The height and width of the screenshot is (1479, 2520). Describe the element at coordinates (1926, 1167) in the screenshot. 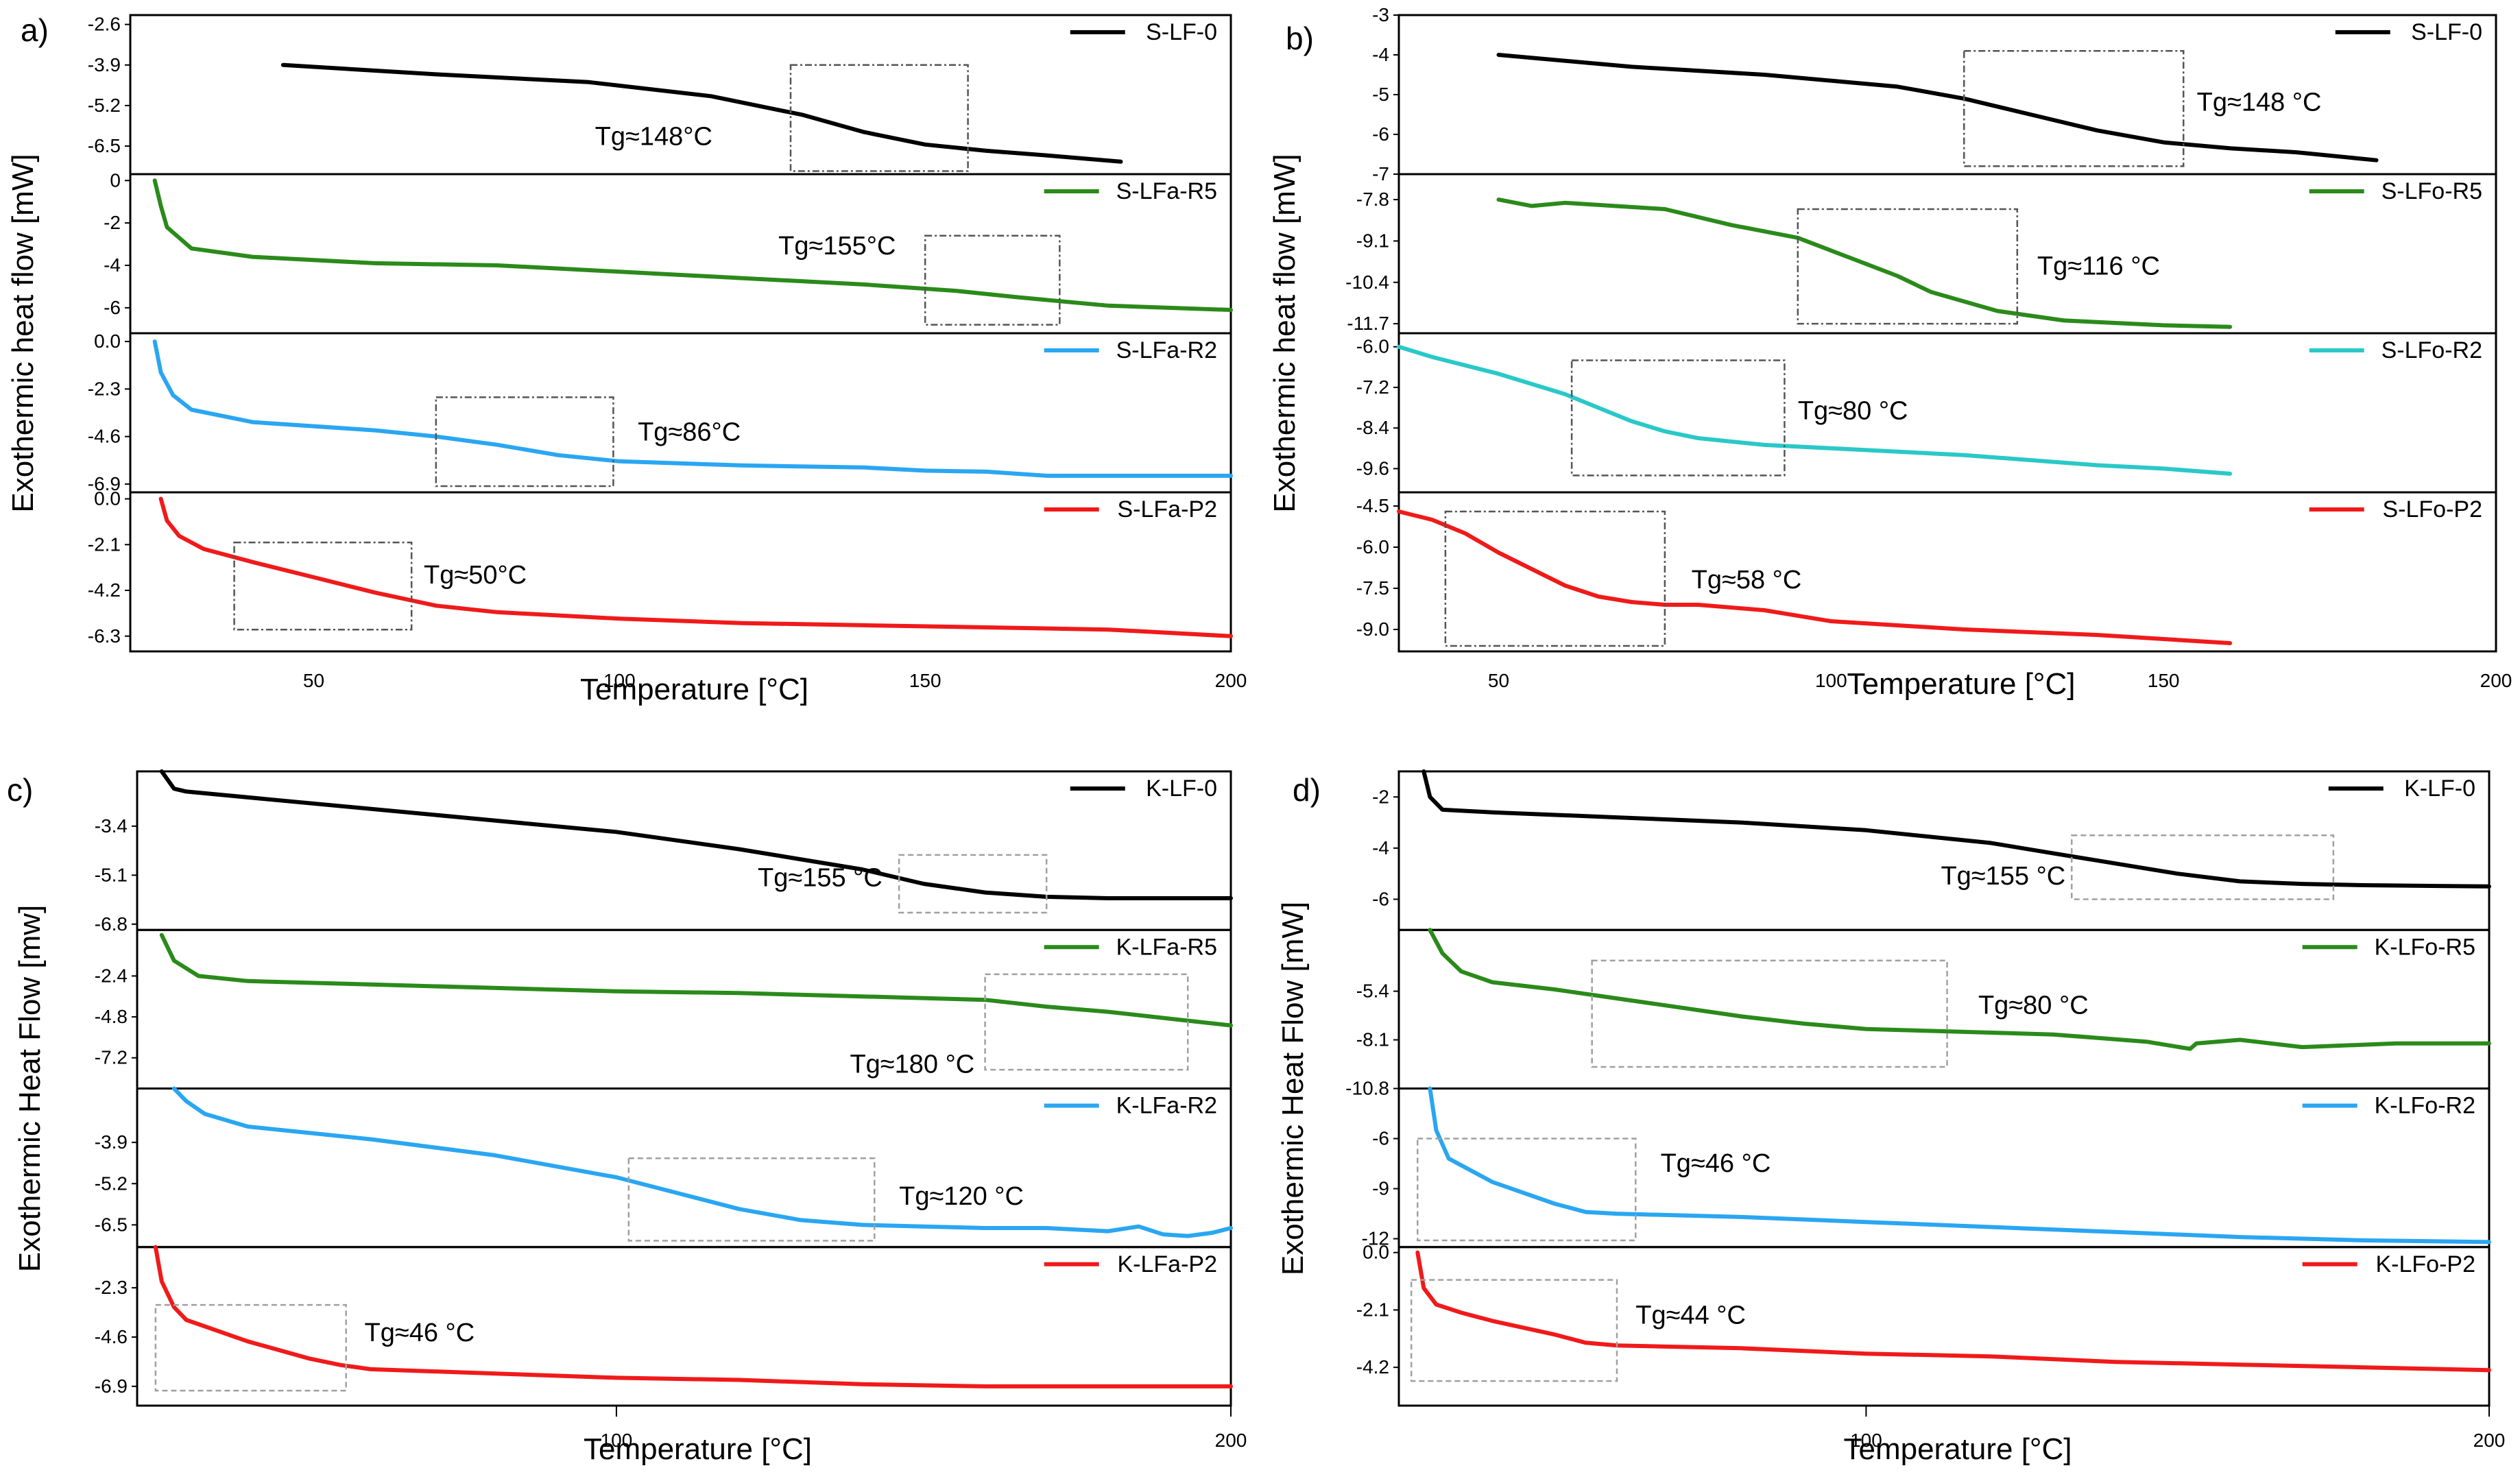

I see `subplot-K-LFo-R2: -6 -9 -12 Tg≈46 °C K-LFo-R2` at that location.